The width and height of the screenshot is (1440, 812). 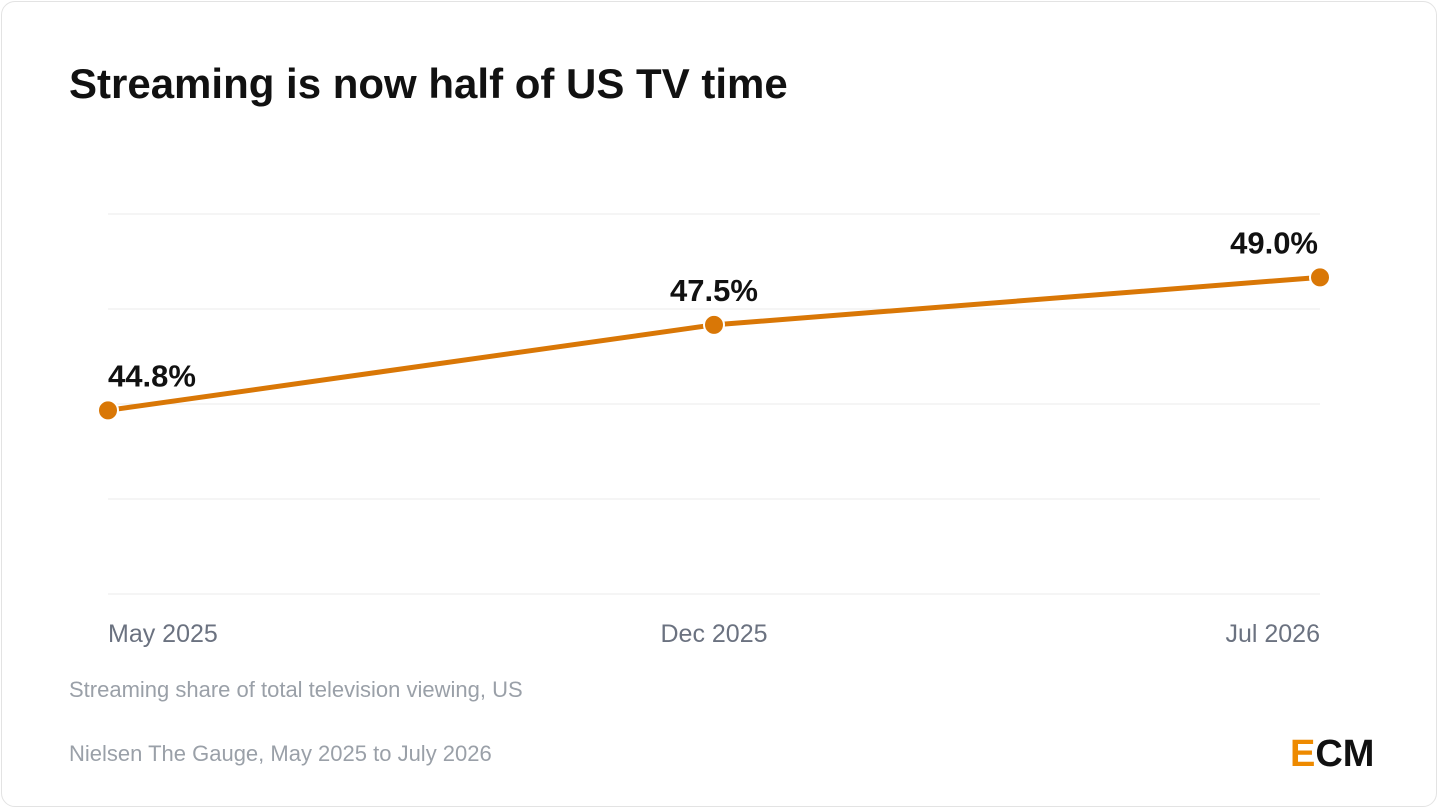 I want to click on x-axis-ticks: May 2025 Dec 2025 Jul 2026, so click(x=714, y=634).